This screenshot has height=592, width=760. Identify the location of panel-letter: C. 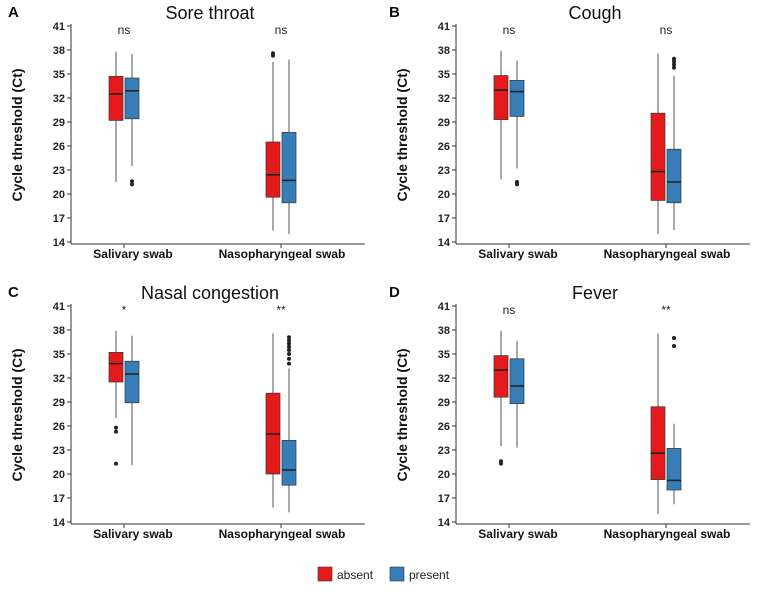
(13, 292).